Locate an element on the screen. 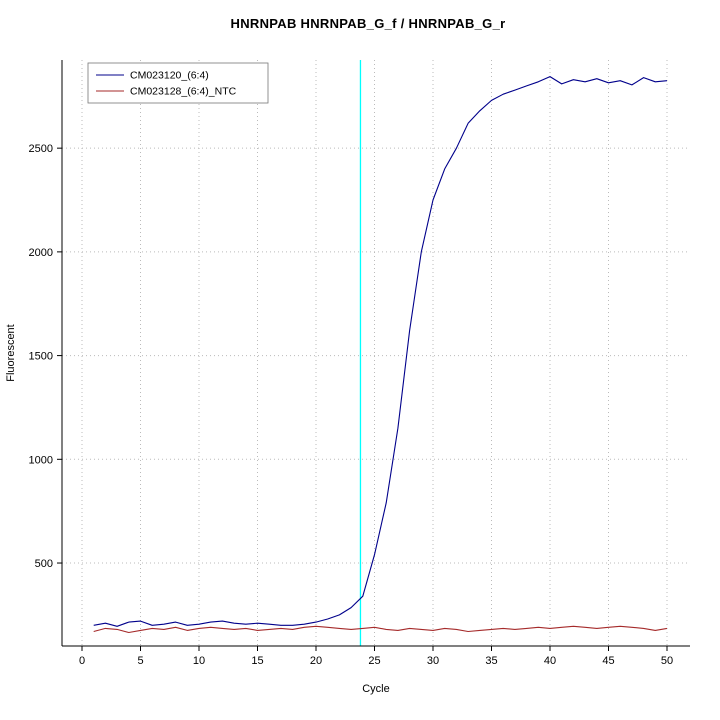  series-line-CM023128_(6:4)_NTC is located at coordinates (380, 629).